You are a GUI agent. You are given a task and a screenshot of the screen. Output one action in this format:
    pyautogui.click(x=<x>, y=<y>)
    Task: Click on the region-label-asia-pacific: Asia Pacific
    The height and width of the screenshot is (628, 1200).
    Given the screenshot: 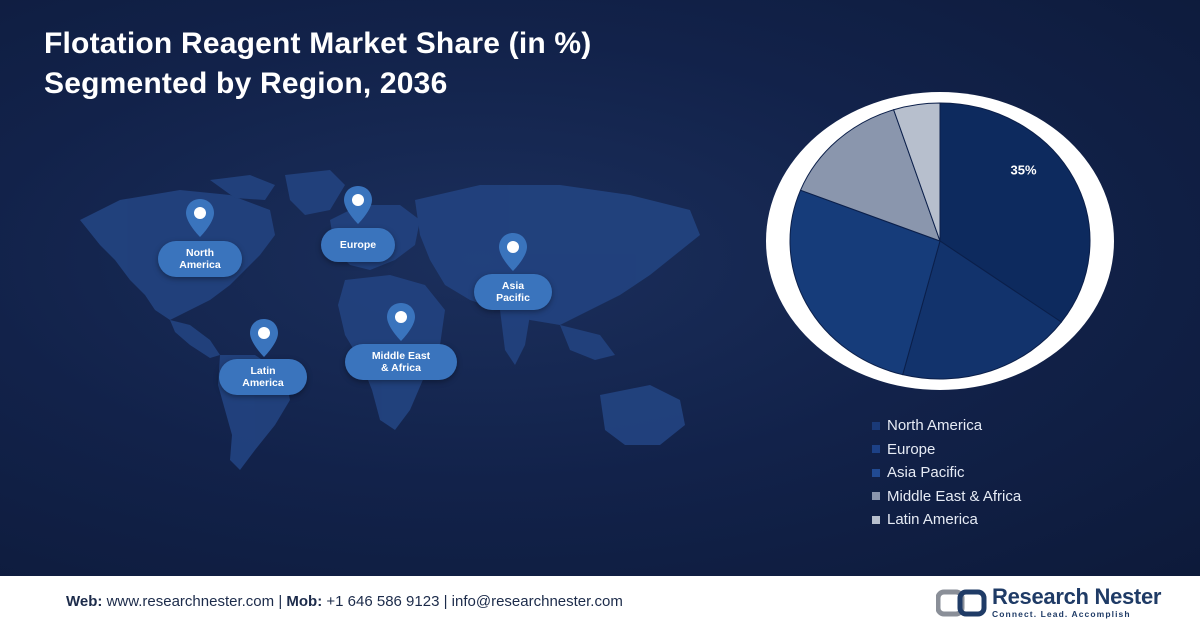 What is the action you would take?
    pyautogui.click(x=513, y=292)
    